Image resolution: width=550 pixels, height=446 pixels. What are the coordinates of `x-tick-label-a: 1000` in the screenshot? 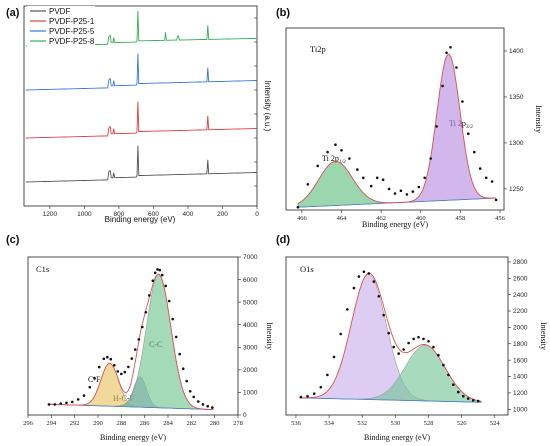 It's located at (84, 214).